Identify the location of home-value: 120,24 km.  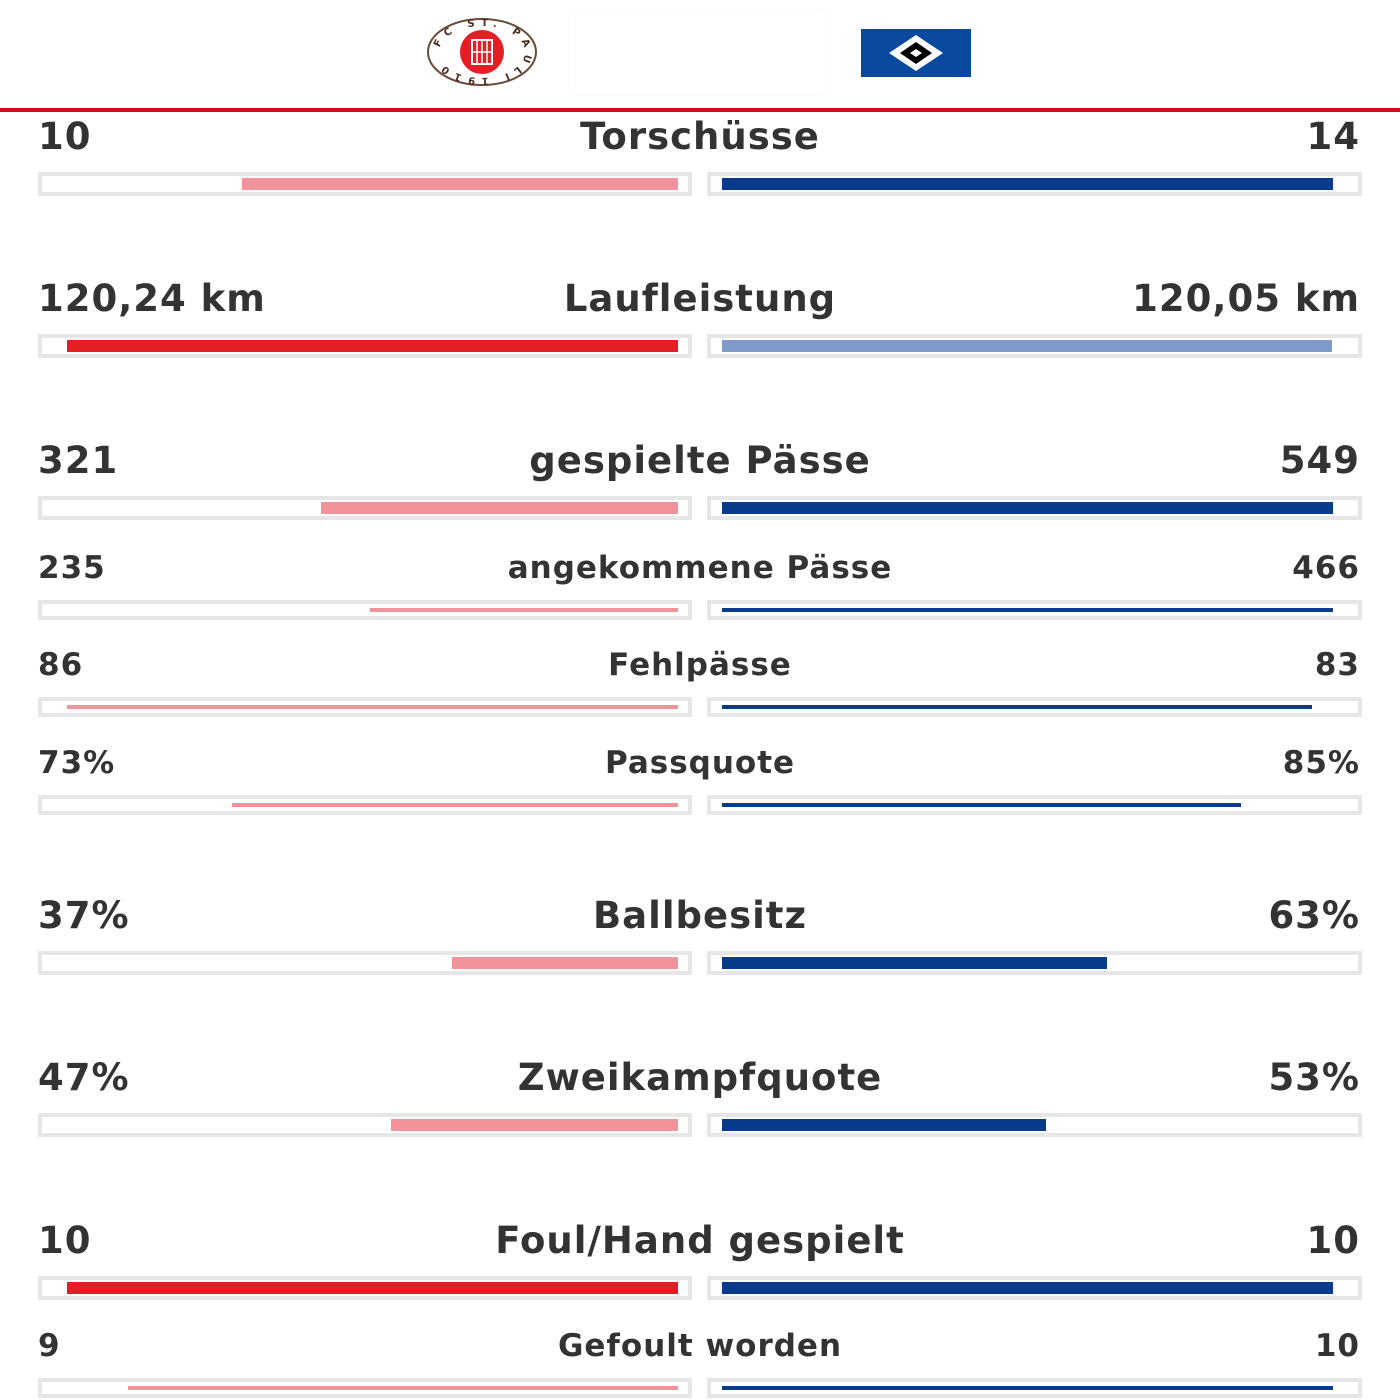
(152, 298).